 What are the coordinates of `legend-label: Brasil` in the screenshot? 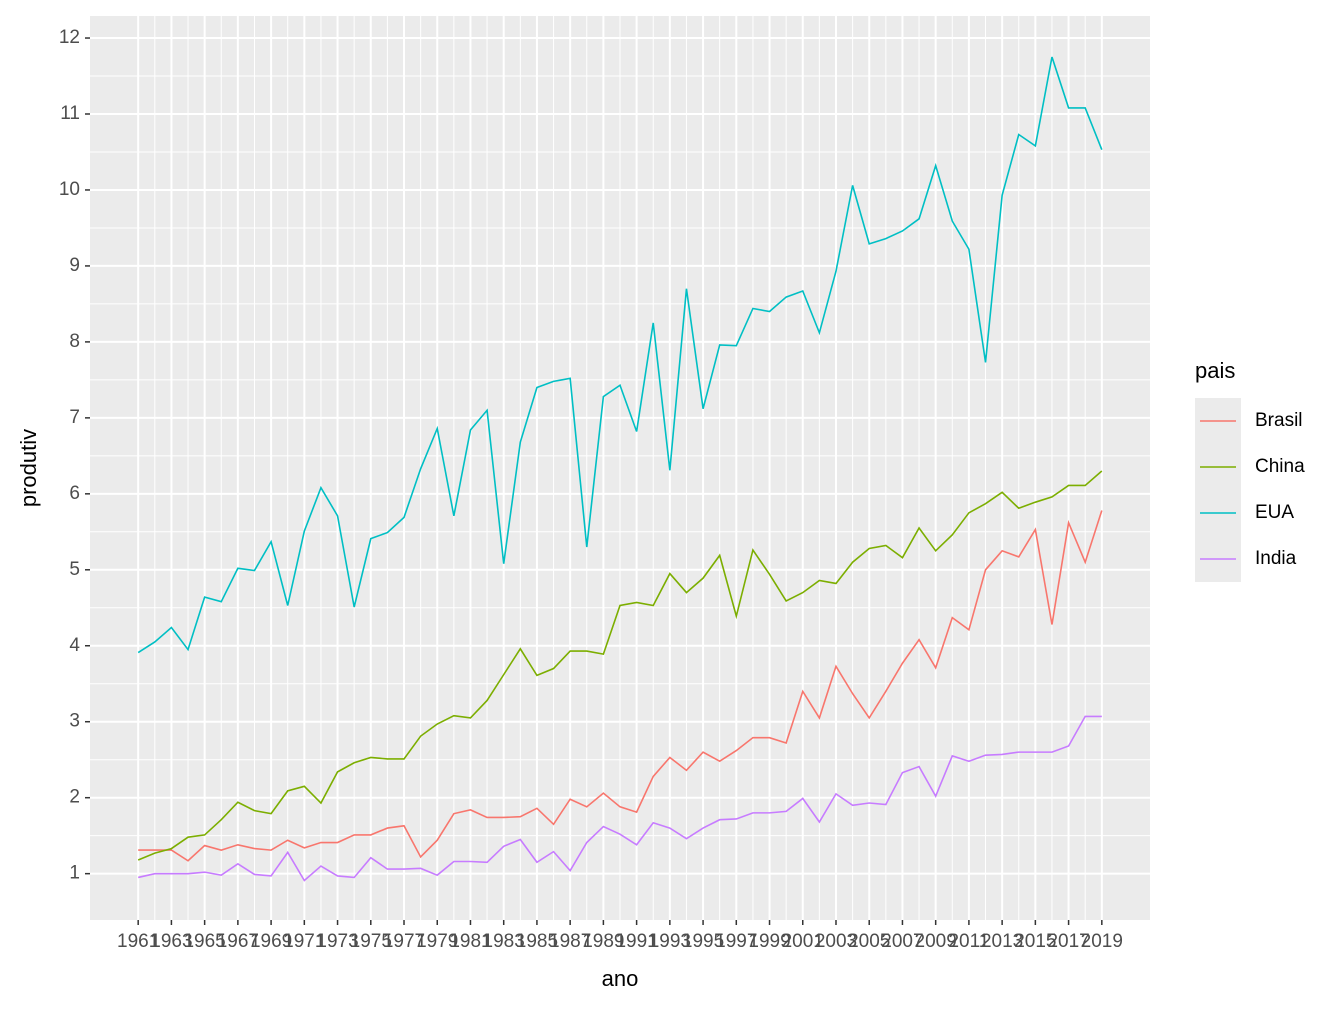 It's located at (1279, 420).